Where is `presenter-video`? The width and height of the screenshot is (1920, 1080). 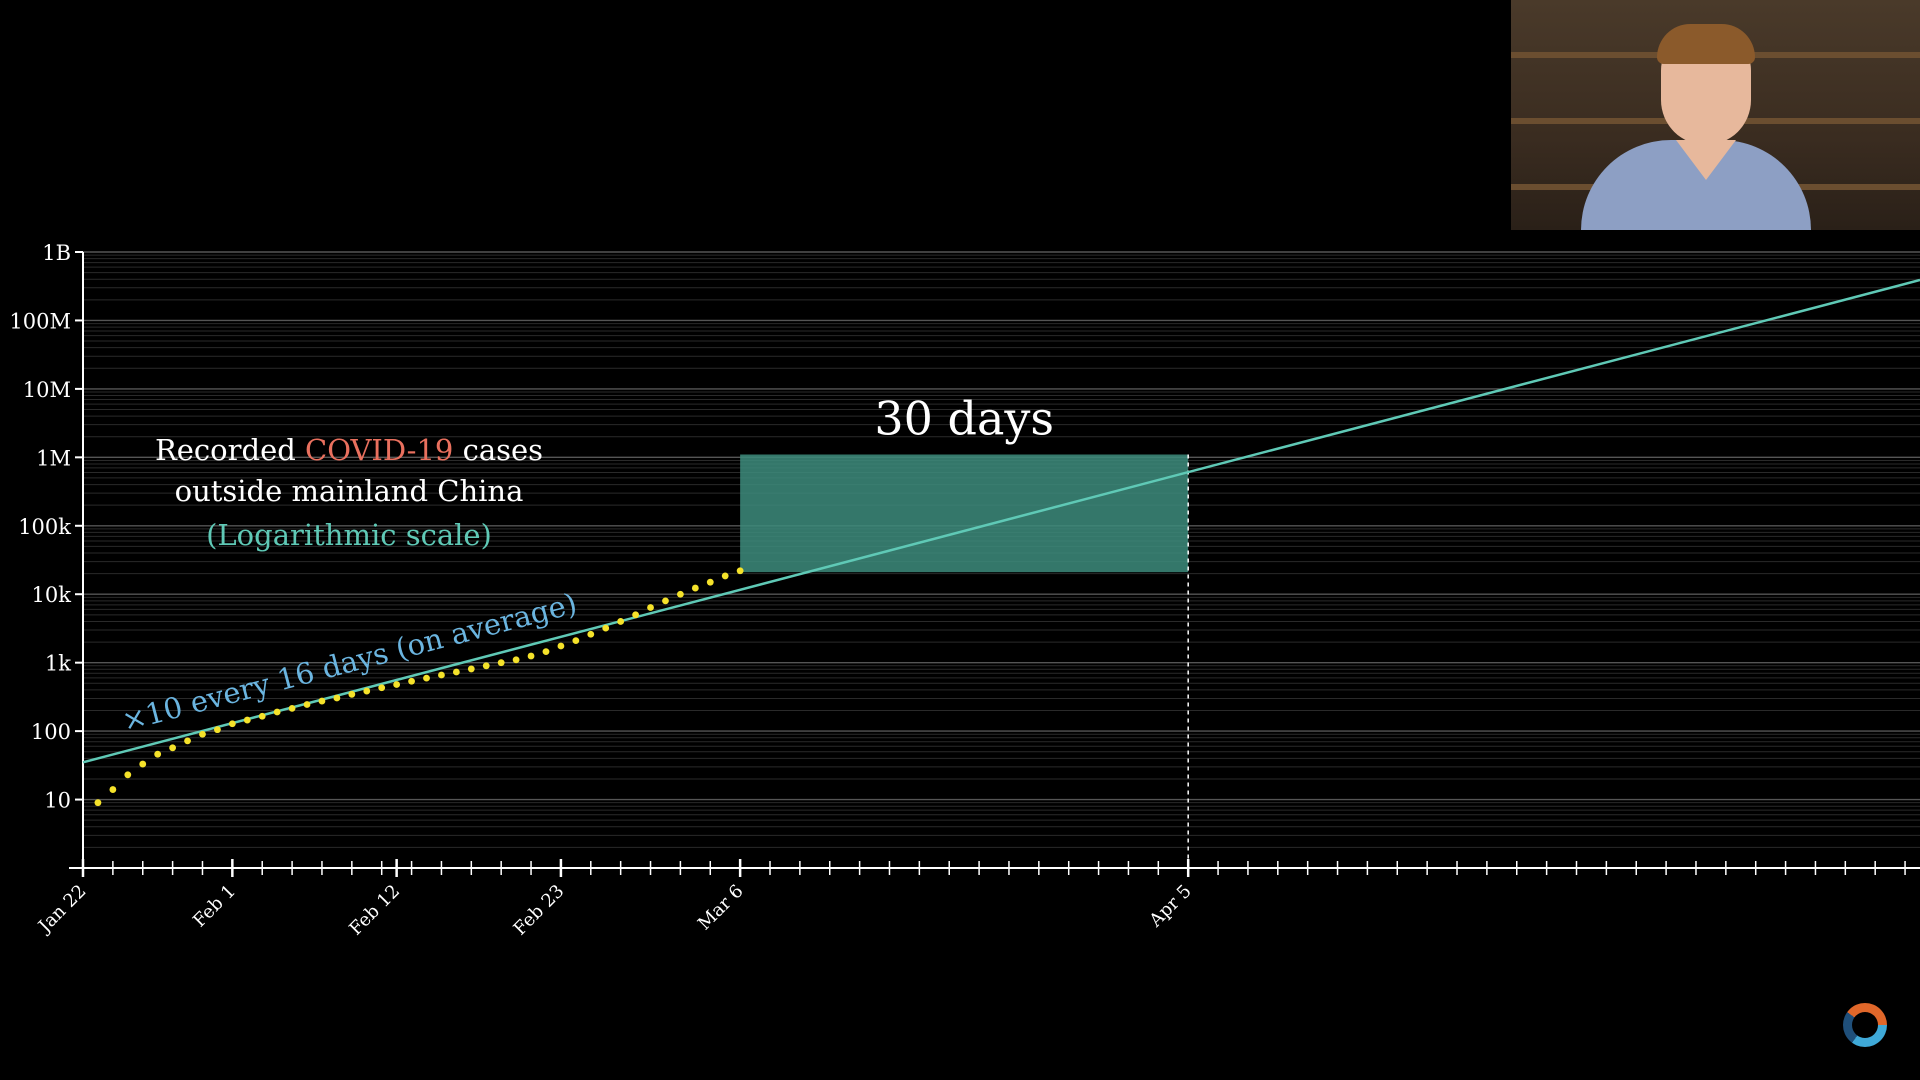
presenter-video is located at coordinates (1696, 127).